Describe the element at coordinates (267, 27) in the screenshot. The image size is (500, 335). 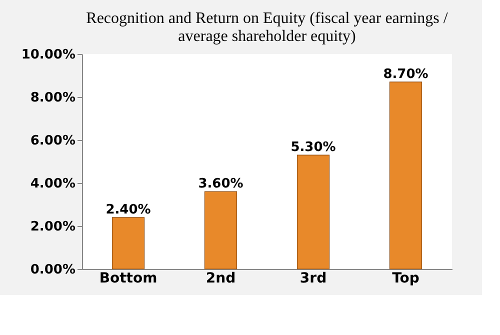
I see `chart-title: Recognition and Return on Equity (fiscal year earnings / average shareholder equity)` at that location.